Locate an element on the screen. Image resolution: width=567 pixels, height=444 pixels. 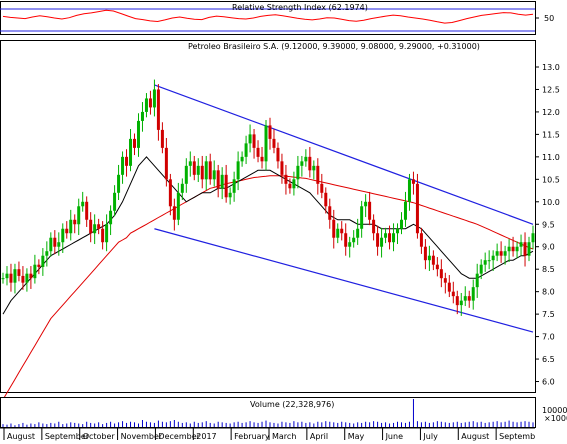
price-y-tick-label: 11.5 is located at coordinates (551, 134).